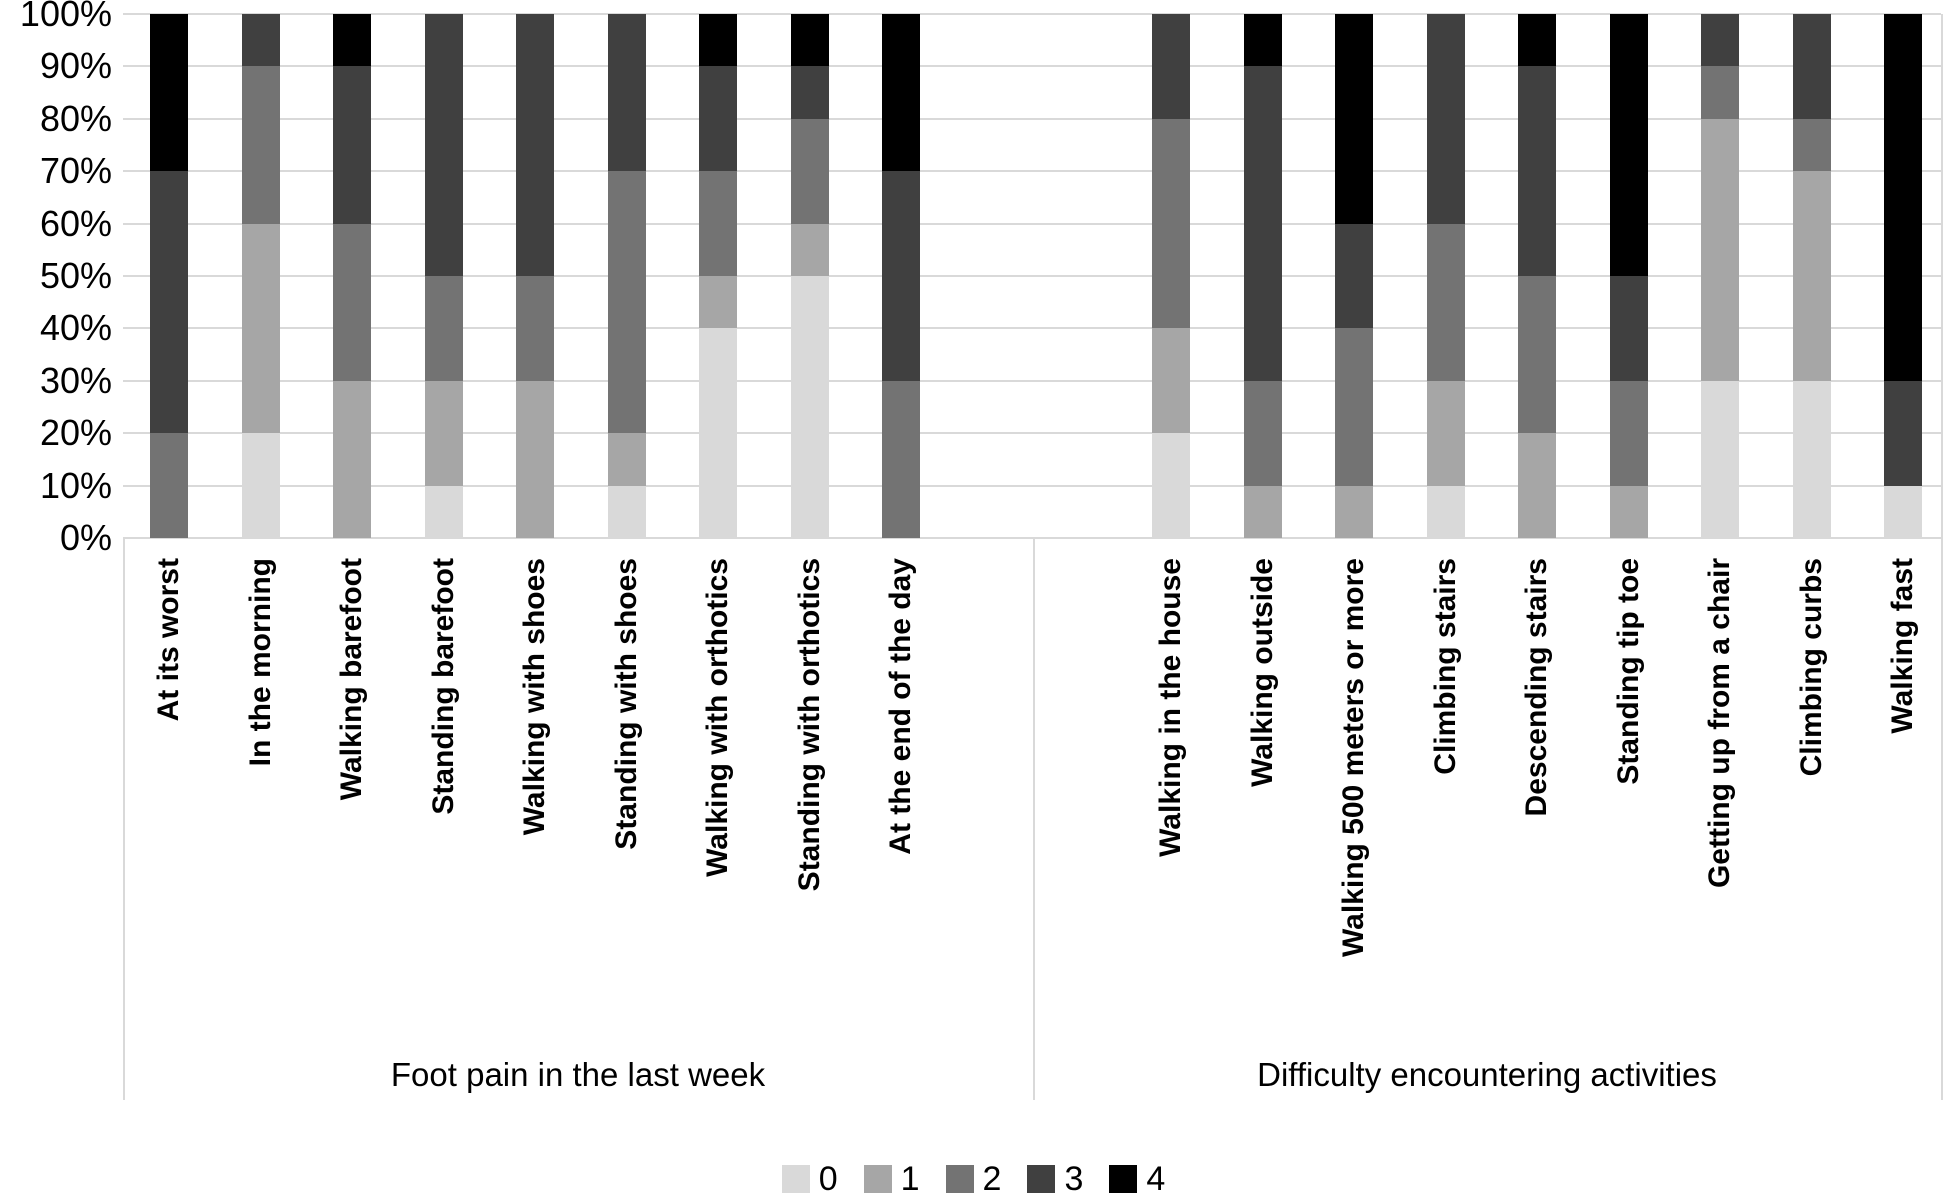 This screenshot has height=1201, width=1947. I want to click on x-axis-label: Walking barefoot, so click(352, 679).